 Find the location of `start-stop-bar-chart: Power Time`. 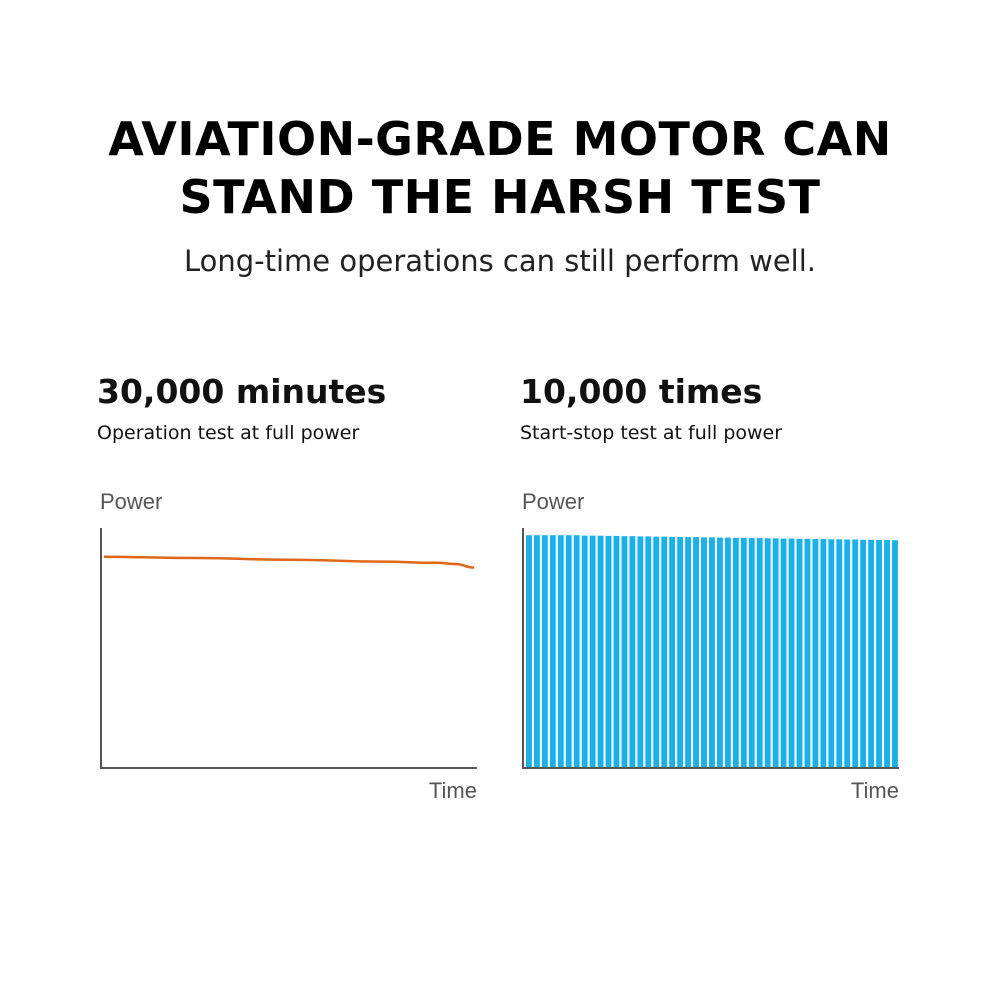

start-stop-bar-chart: Power Time is located at coordinates (710, 646).